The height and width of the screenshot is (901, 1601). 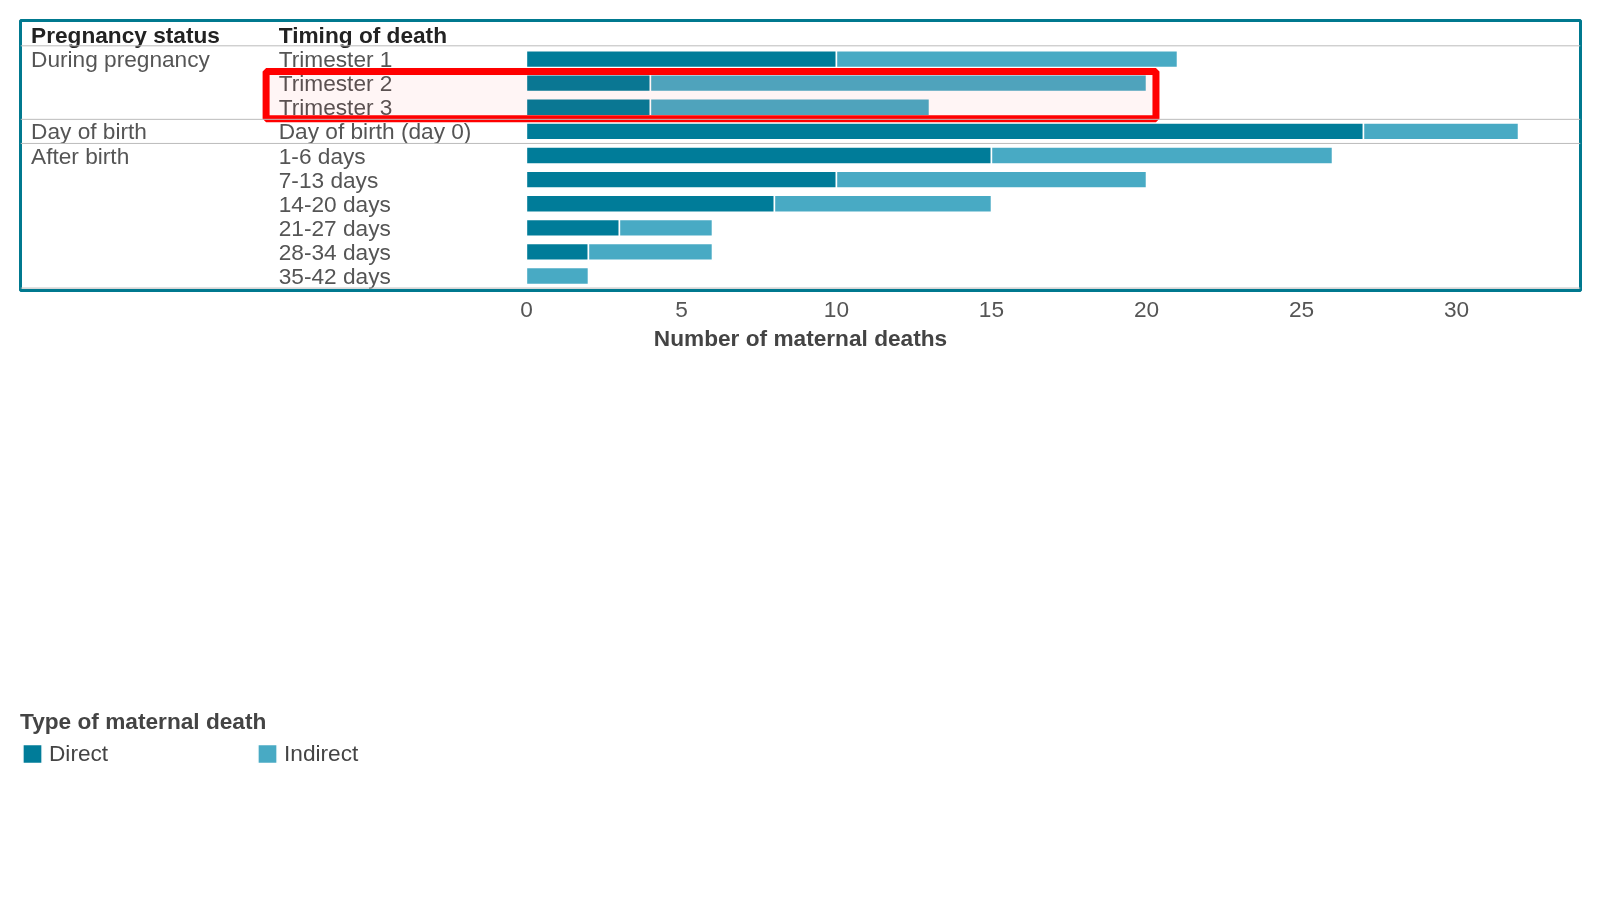 I want to click on legend-title: Type of maternal death, so click(x=144, y=721).